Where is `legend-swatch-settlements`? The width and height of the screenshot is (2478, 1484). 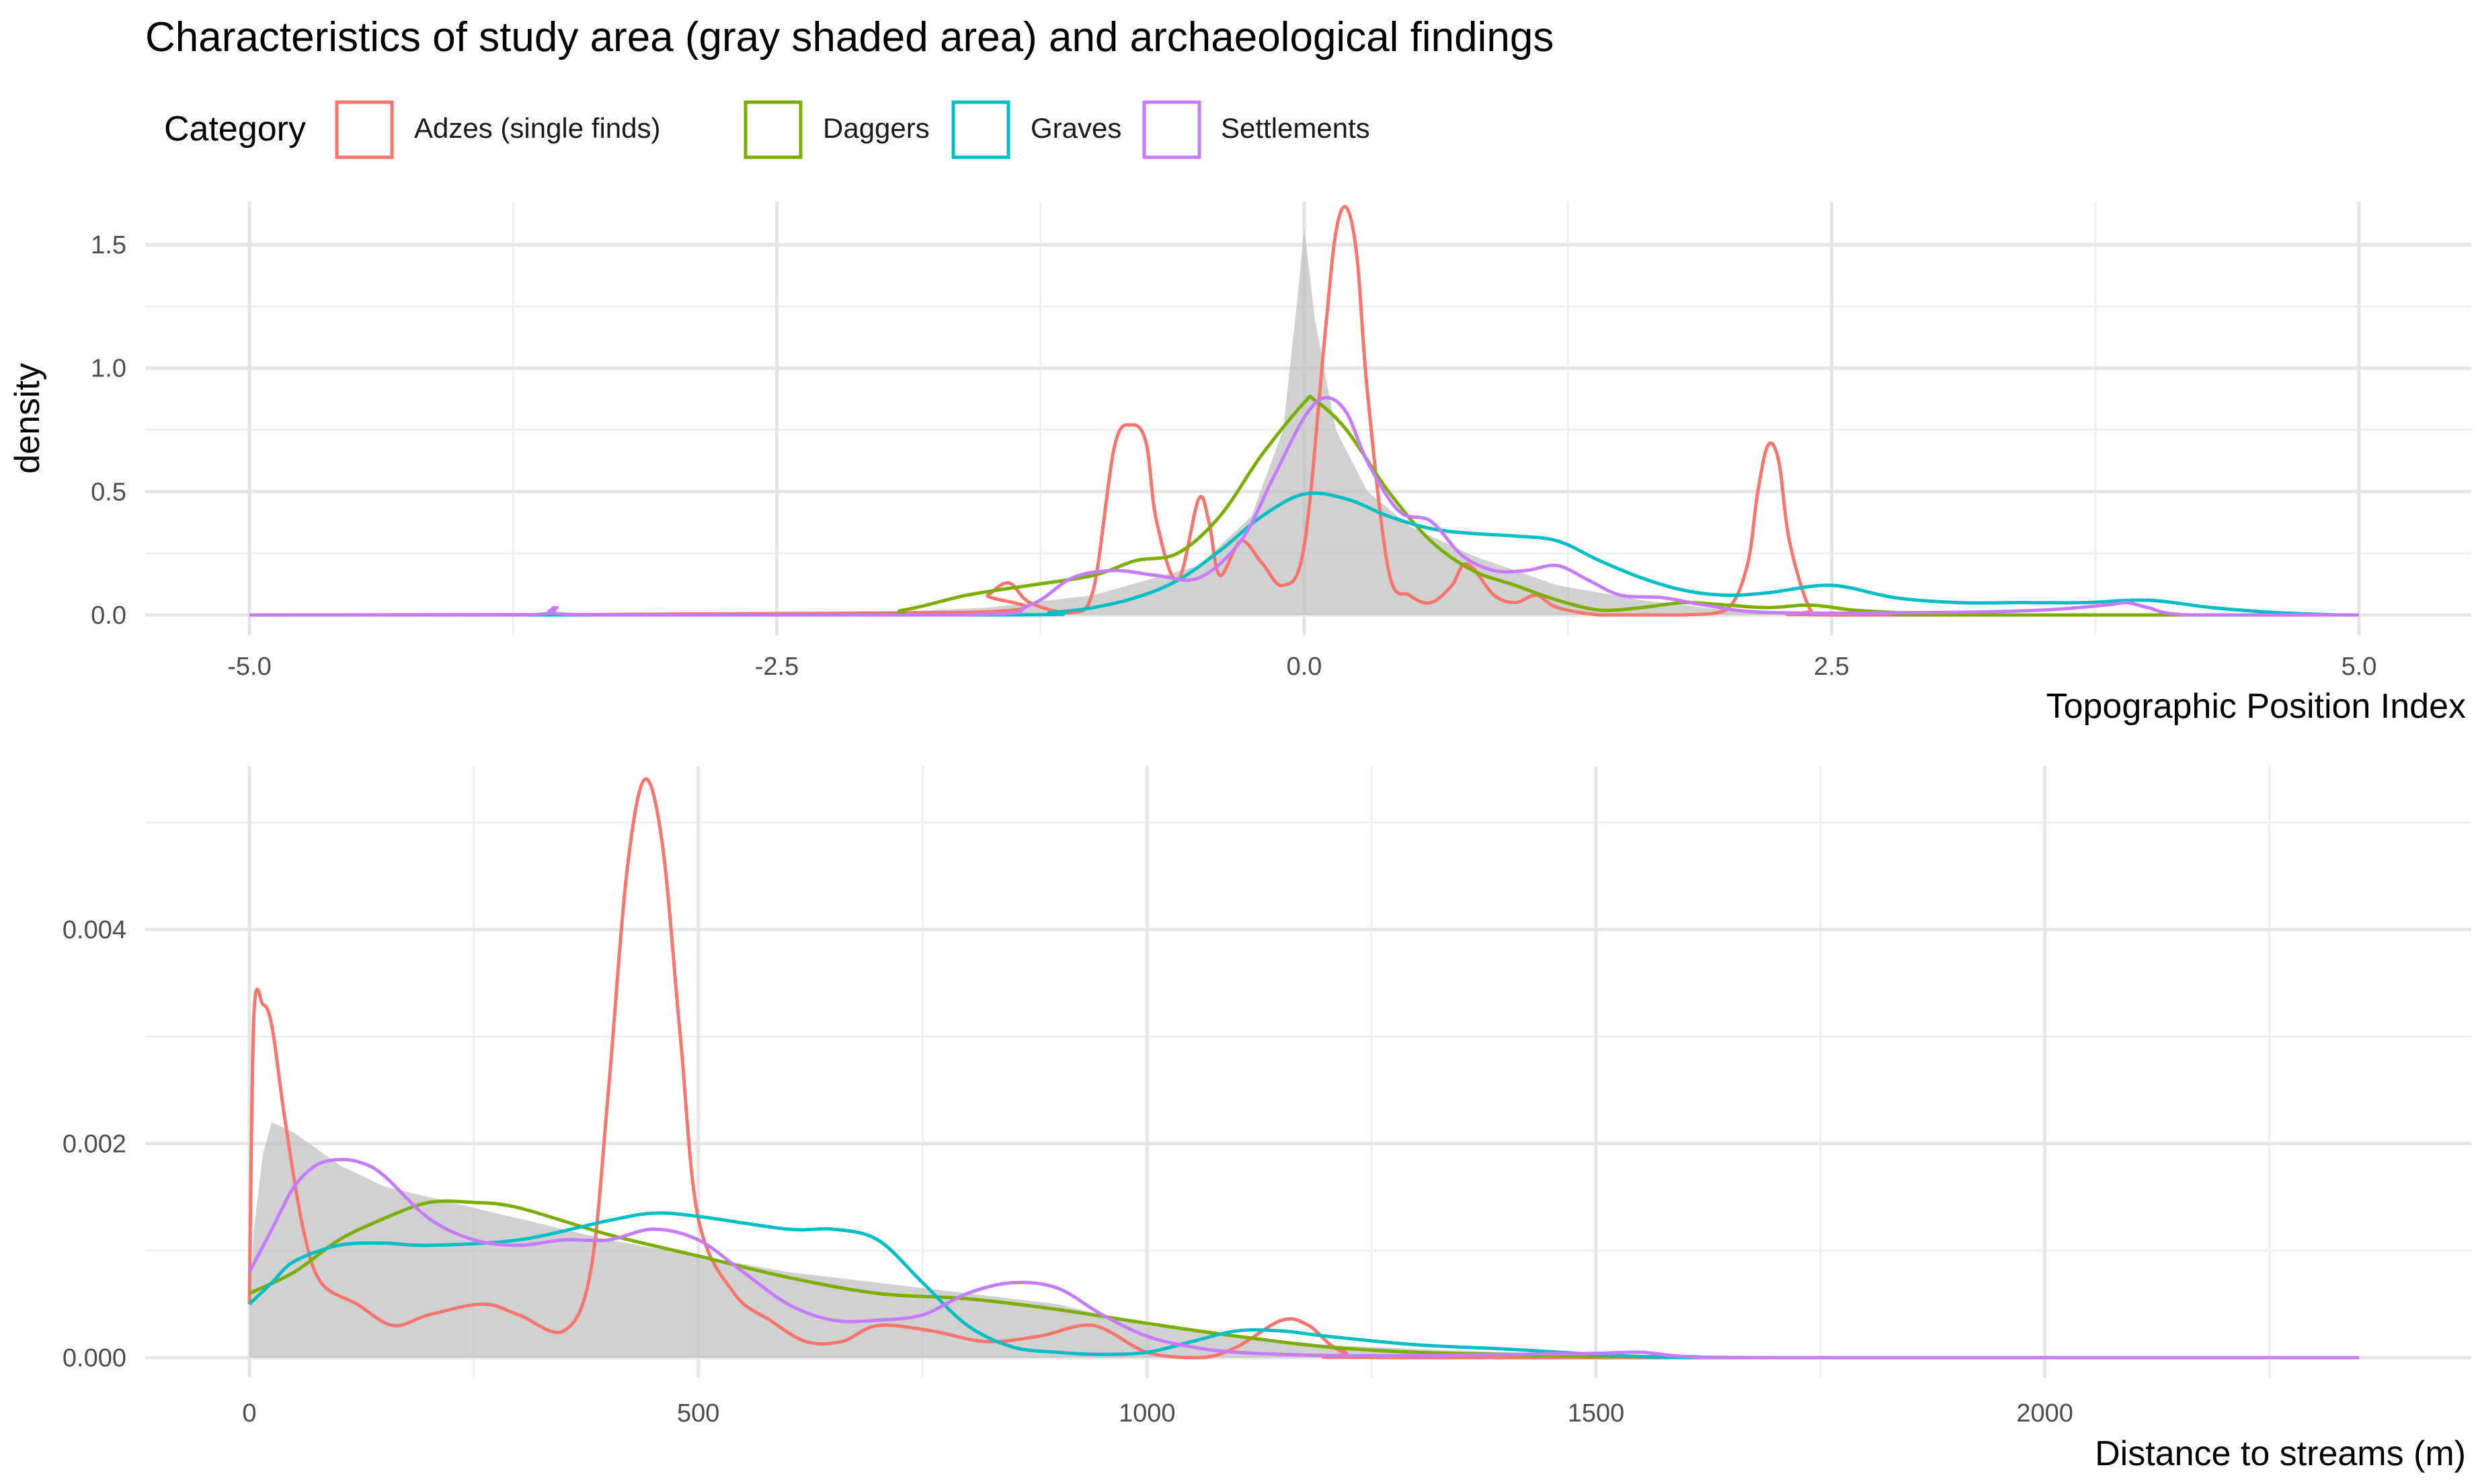
legend-swatch-settlements is located at coordinates (1171, 129).